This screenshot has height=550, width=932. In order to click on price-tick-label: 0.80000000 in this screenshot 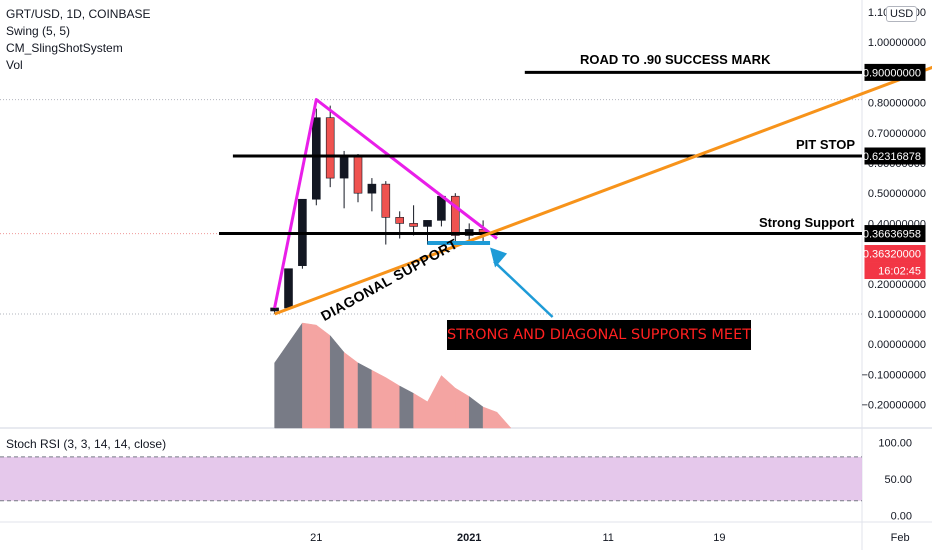, I will do `click(897, 104)`.